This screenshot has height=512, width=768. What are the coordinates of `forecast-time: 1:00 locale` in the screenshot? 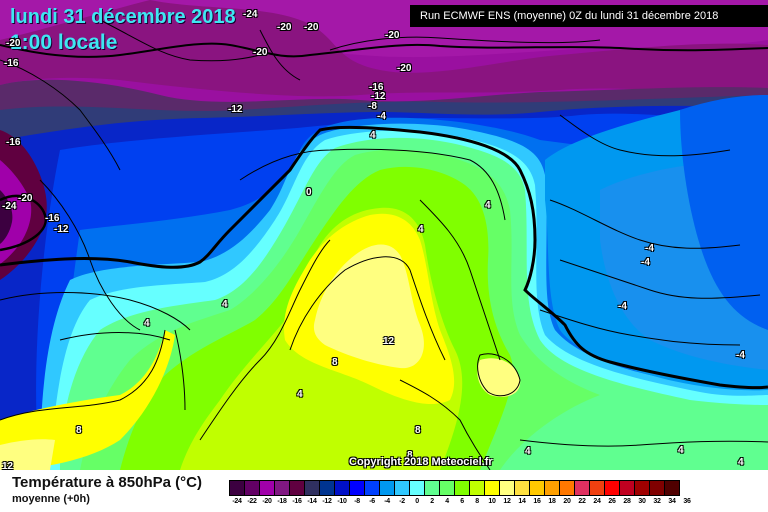 It's located at (64, 42).